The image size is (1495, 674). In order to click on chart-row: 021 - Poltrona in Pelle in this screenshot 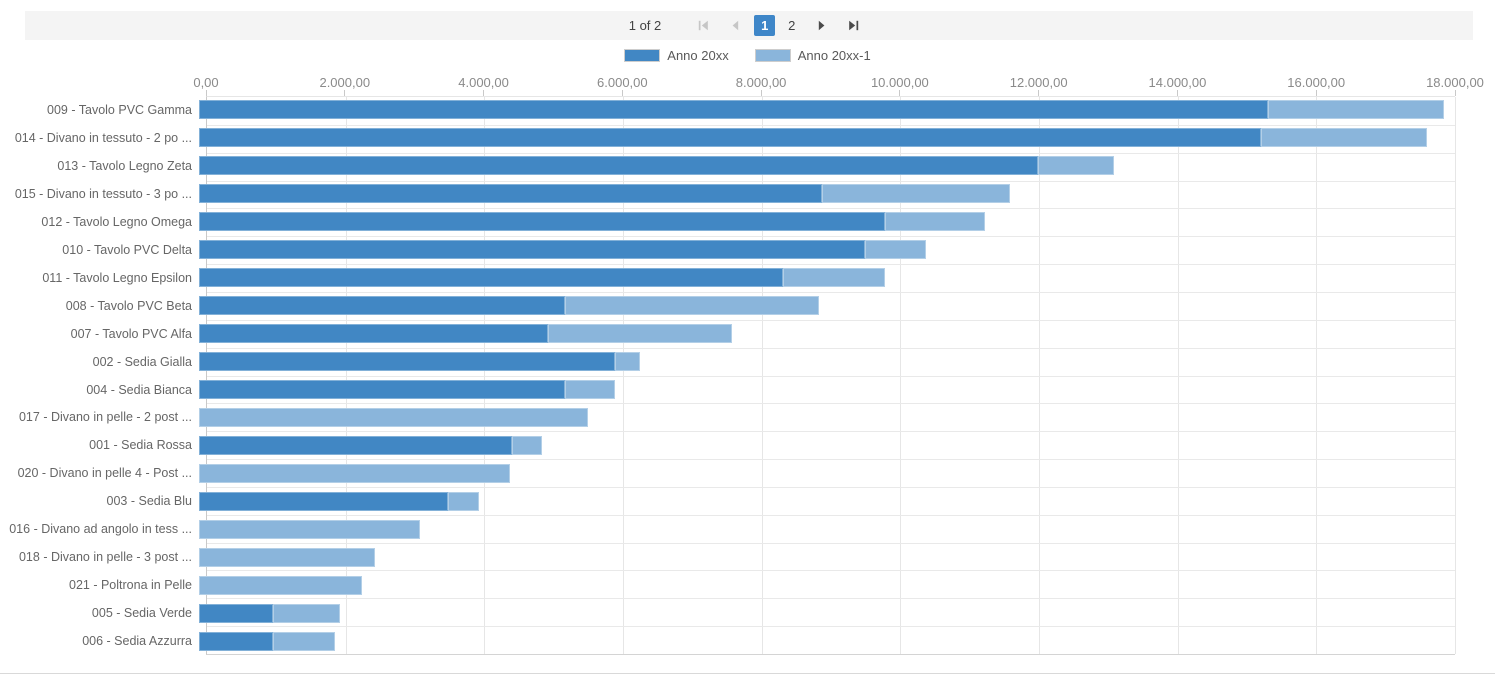, I will do `click(727, 585)`.